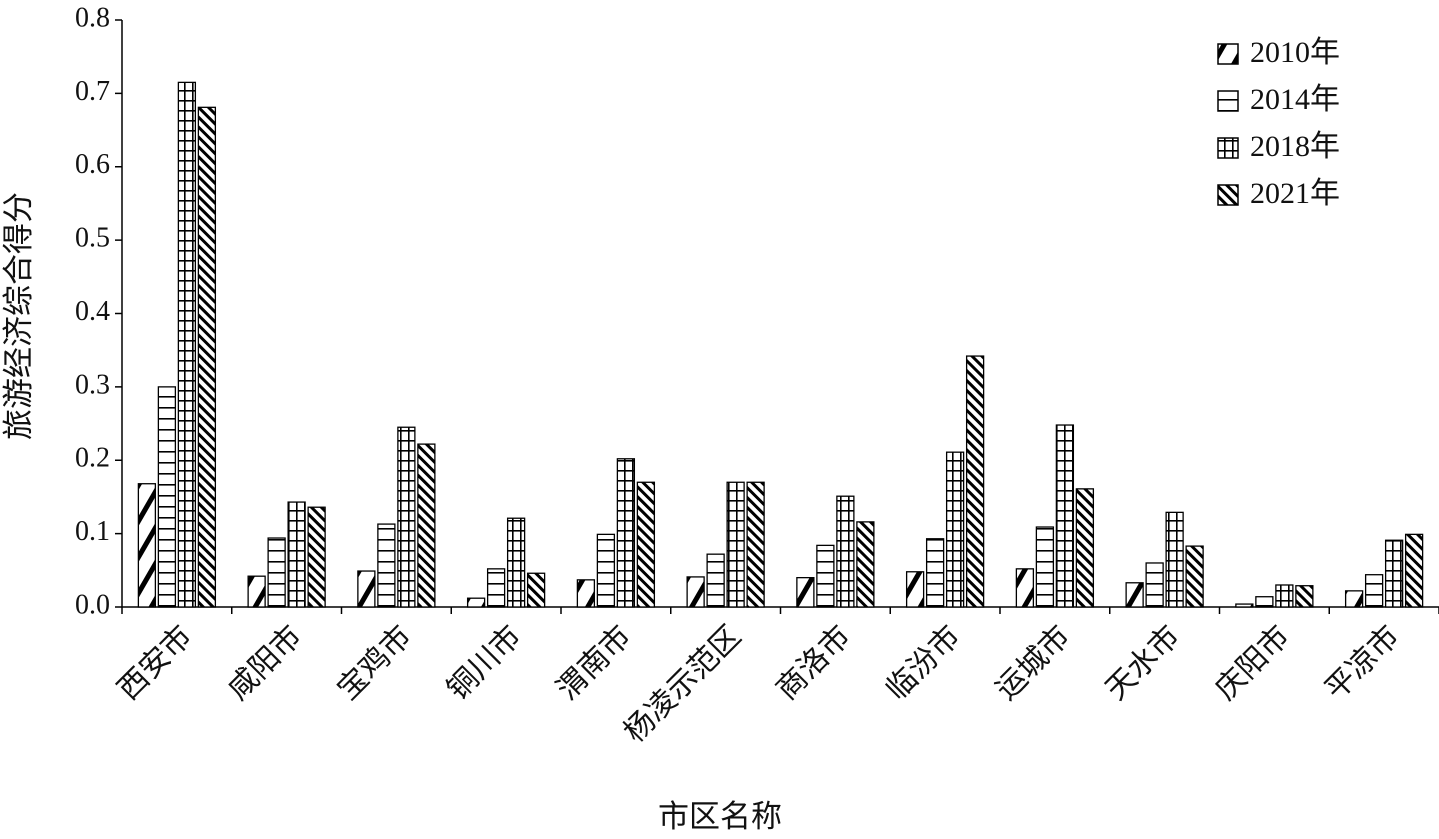  Describe the element at coordinates (92, 17) in the screenshot. I see `y-tick-label: 0.8` at that location.